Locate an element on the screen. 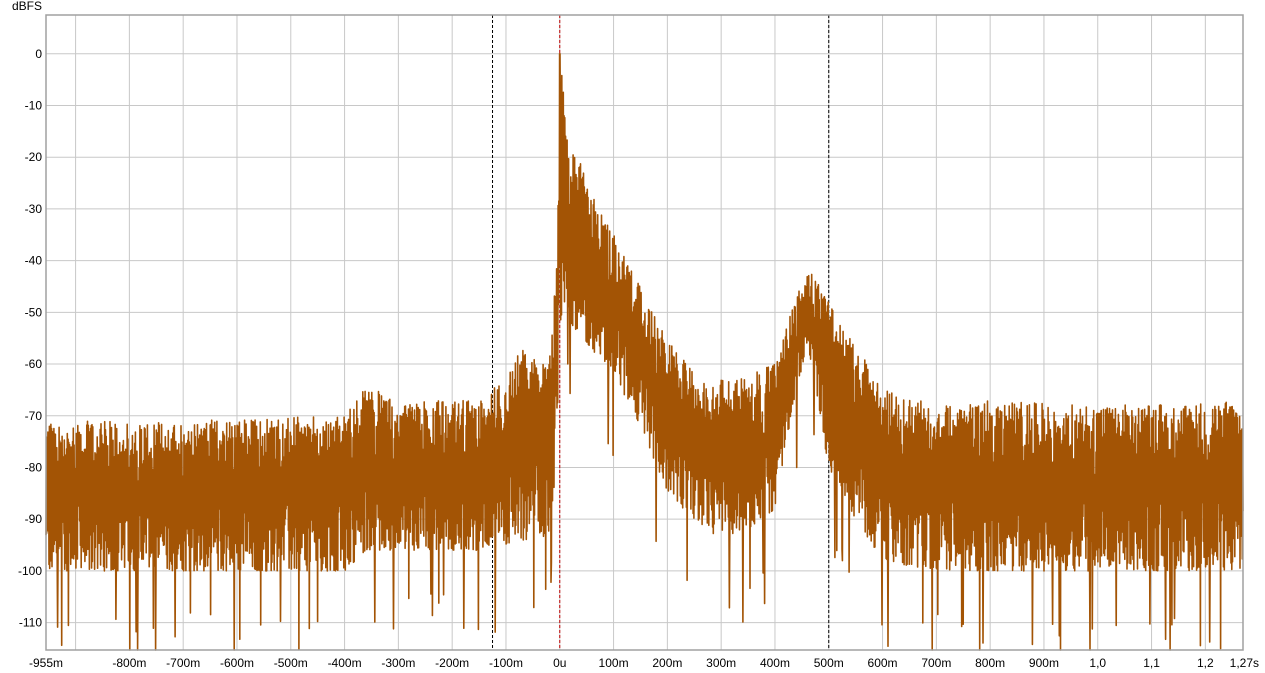  x-tick-label: -300m is located at coordinates (398, 663).